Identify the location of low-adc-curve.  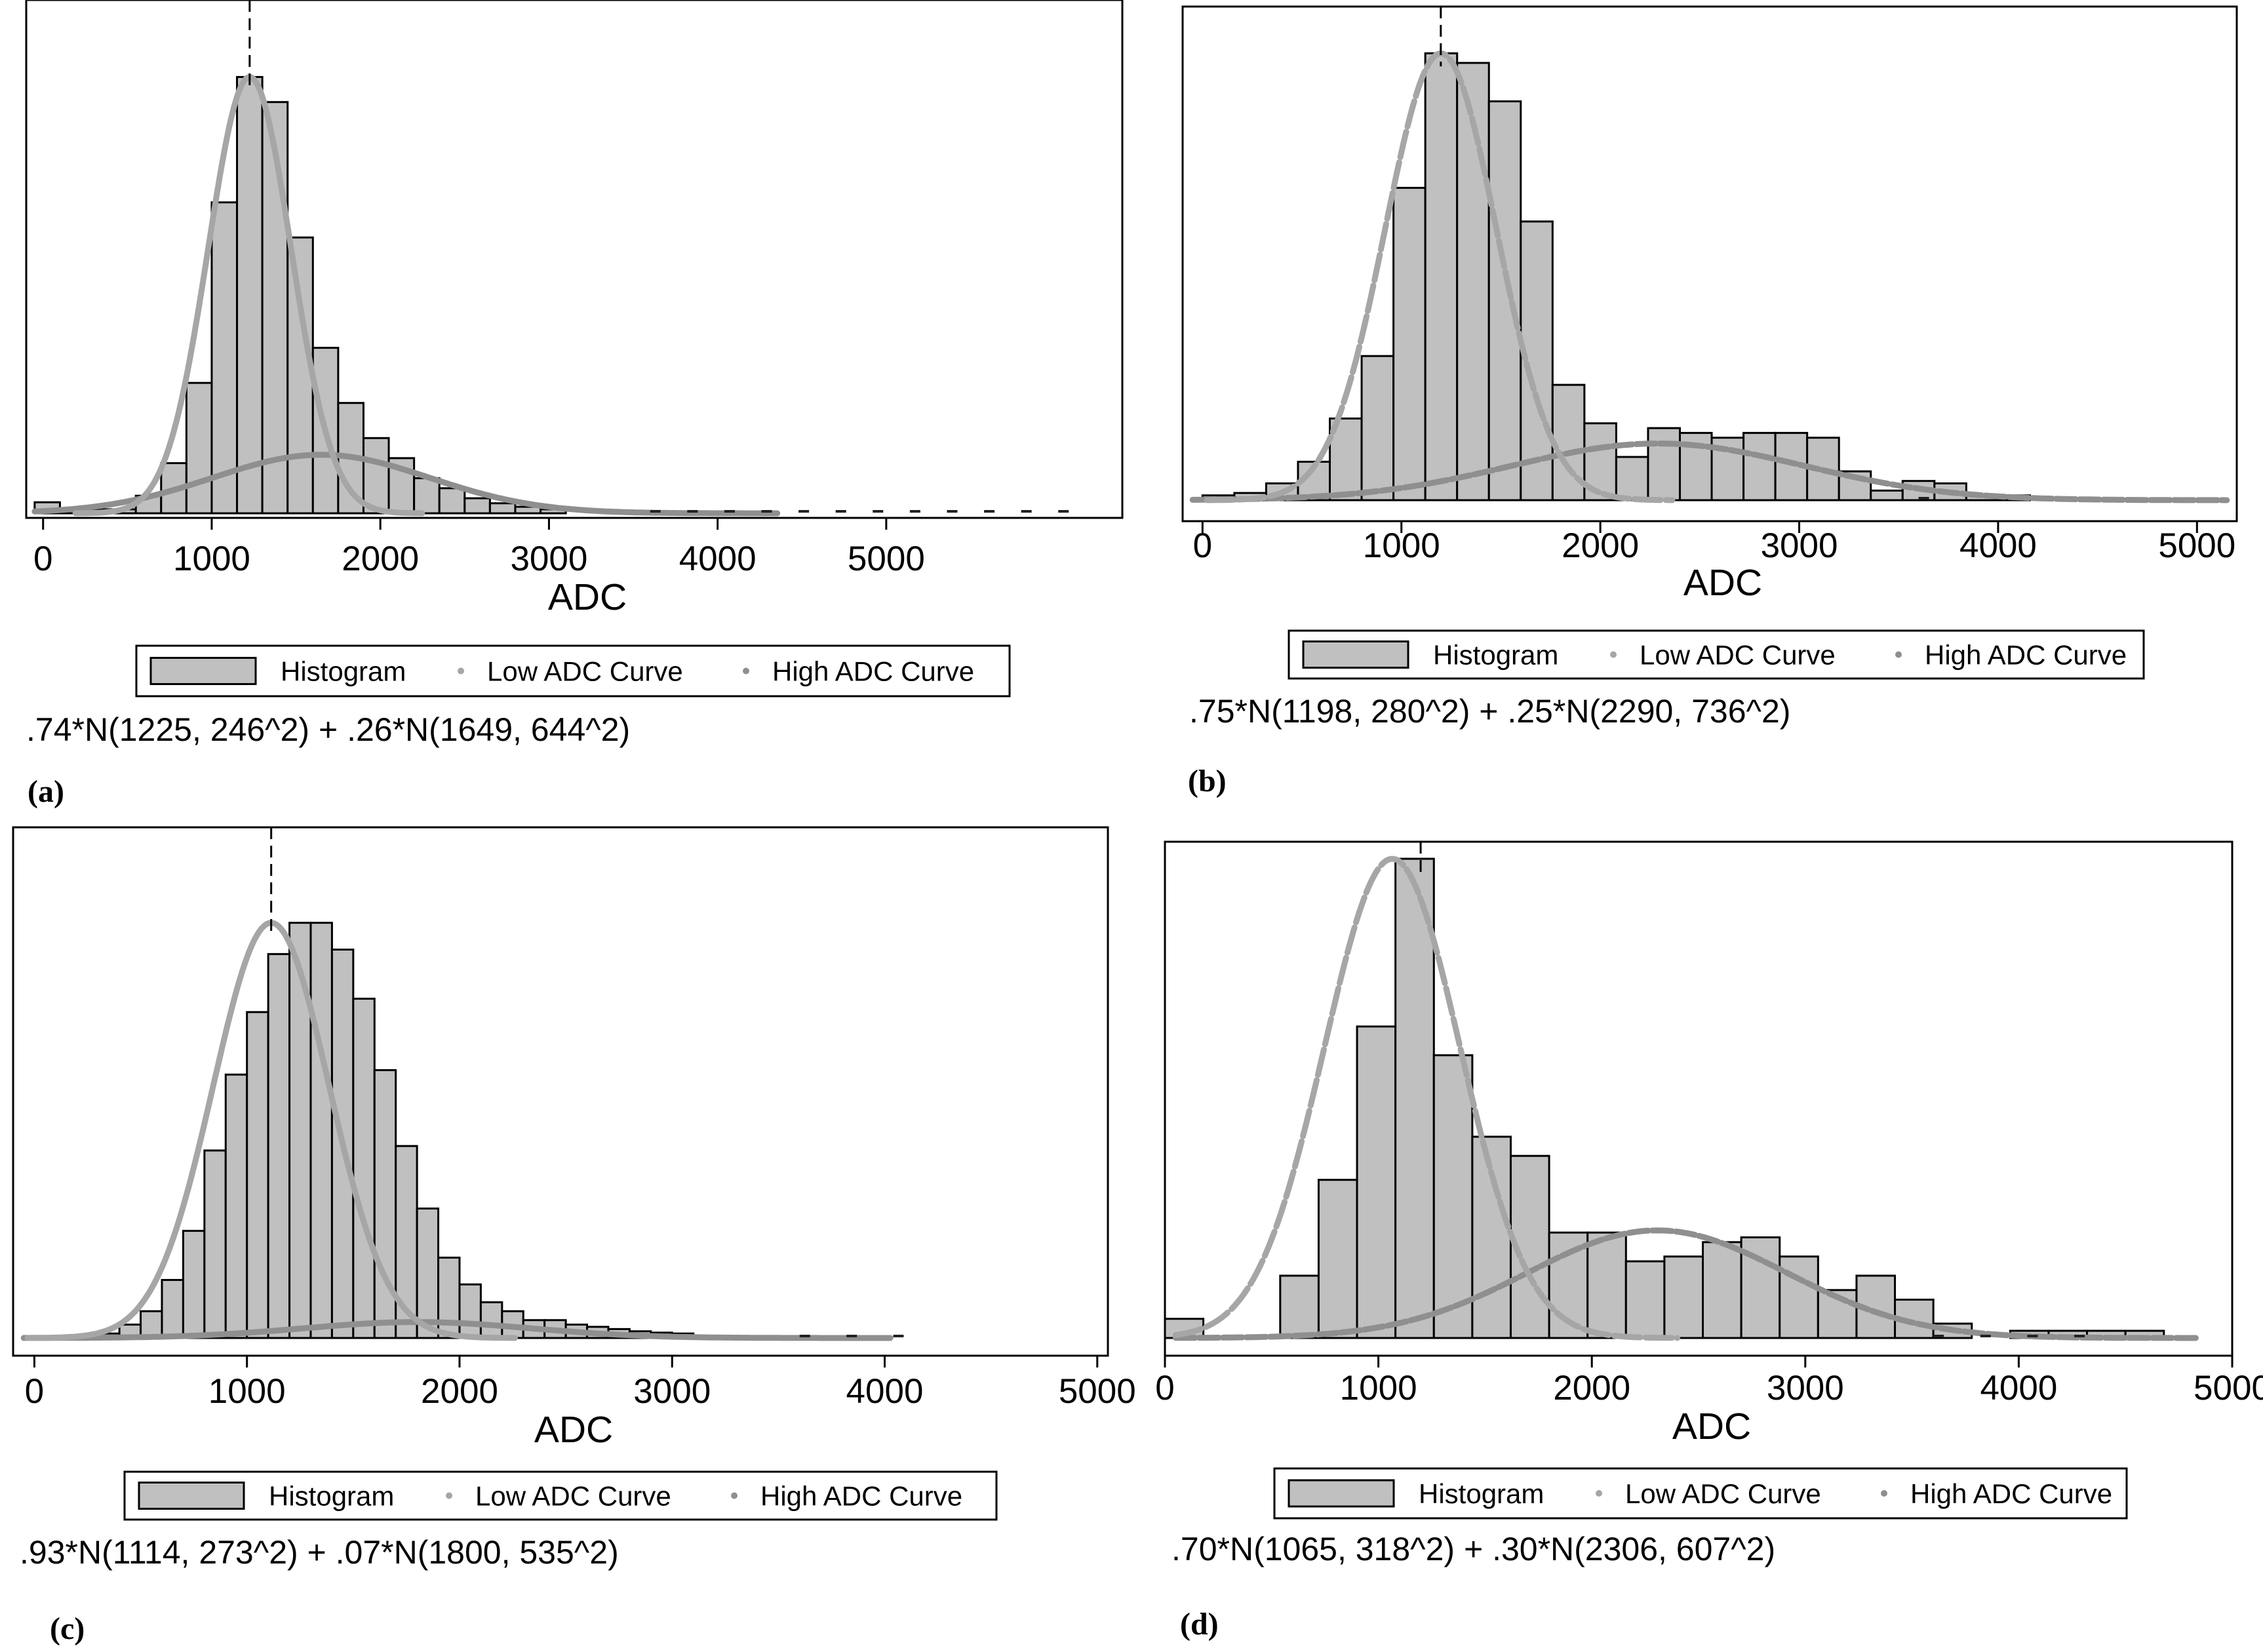
(1440, 276).